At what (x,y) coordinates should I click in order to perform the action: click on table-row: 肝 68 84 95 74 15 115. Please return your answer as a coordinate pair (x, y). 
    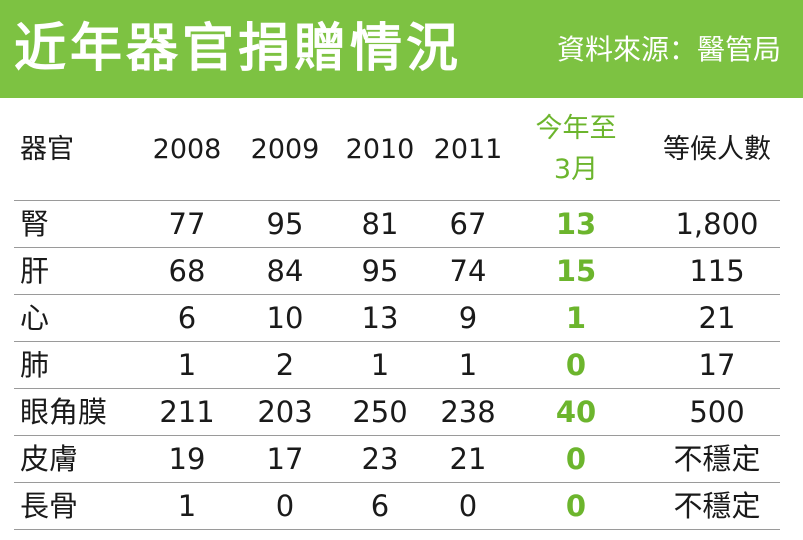
    Looking at the image, I should click on (397, 270).